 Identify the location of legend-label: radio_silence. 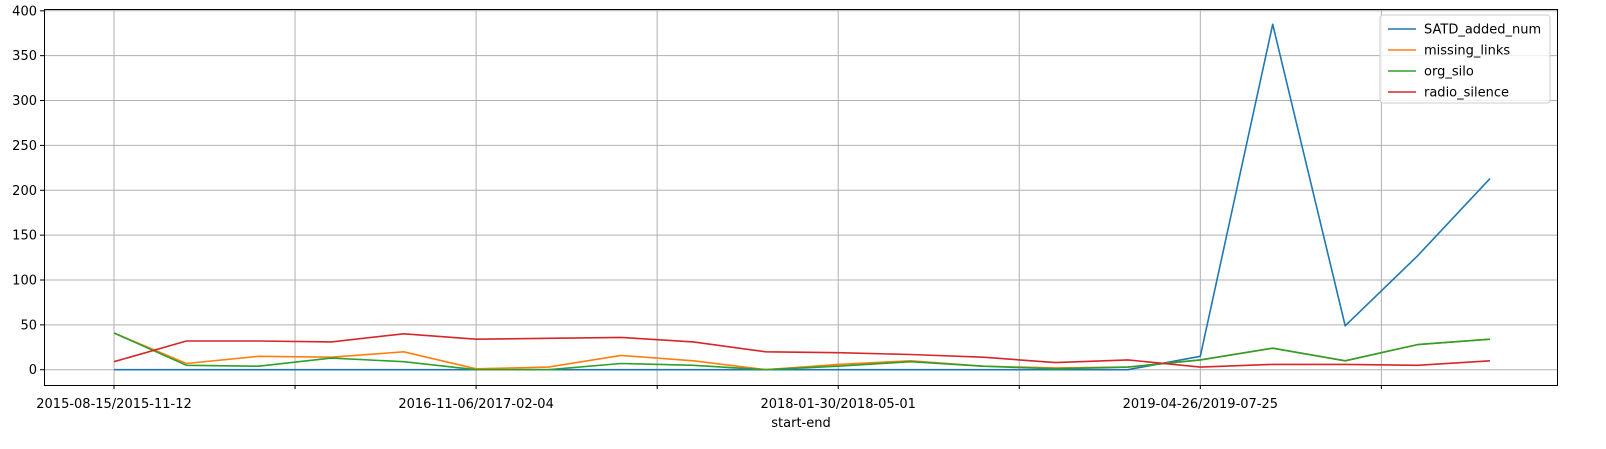
(1466, 93).